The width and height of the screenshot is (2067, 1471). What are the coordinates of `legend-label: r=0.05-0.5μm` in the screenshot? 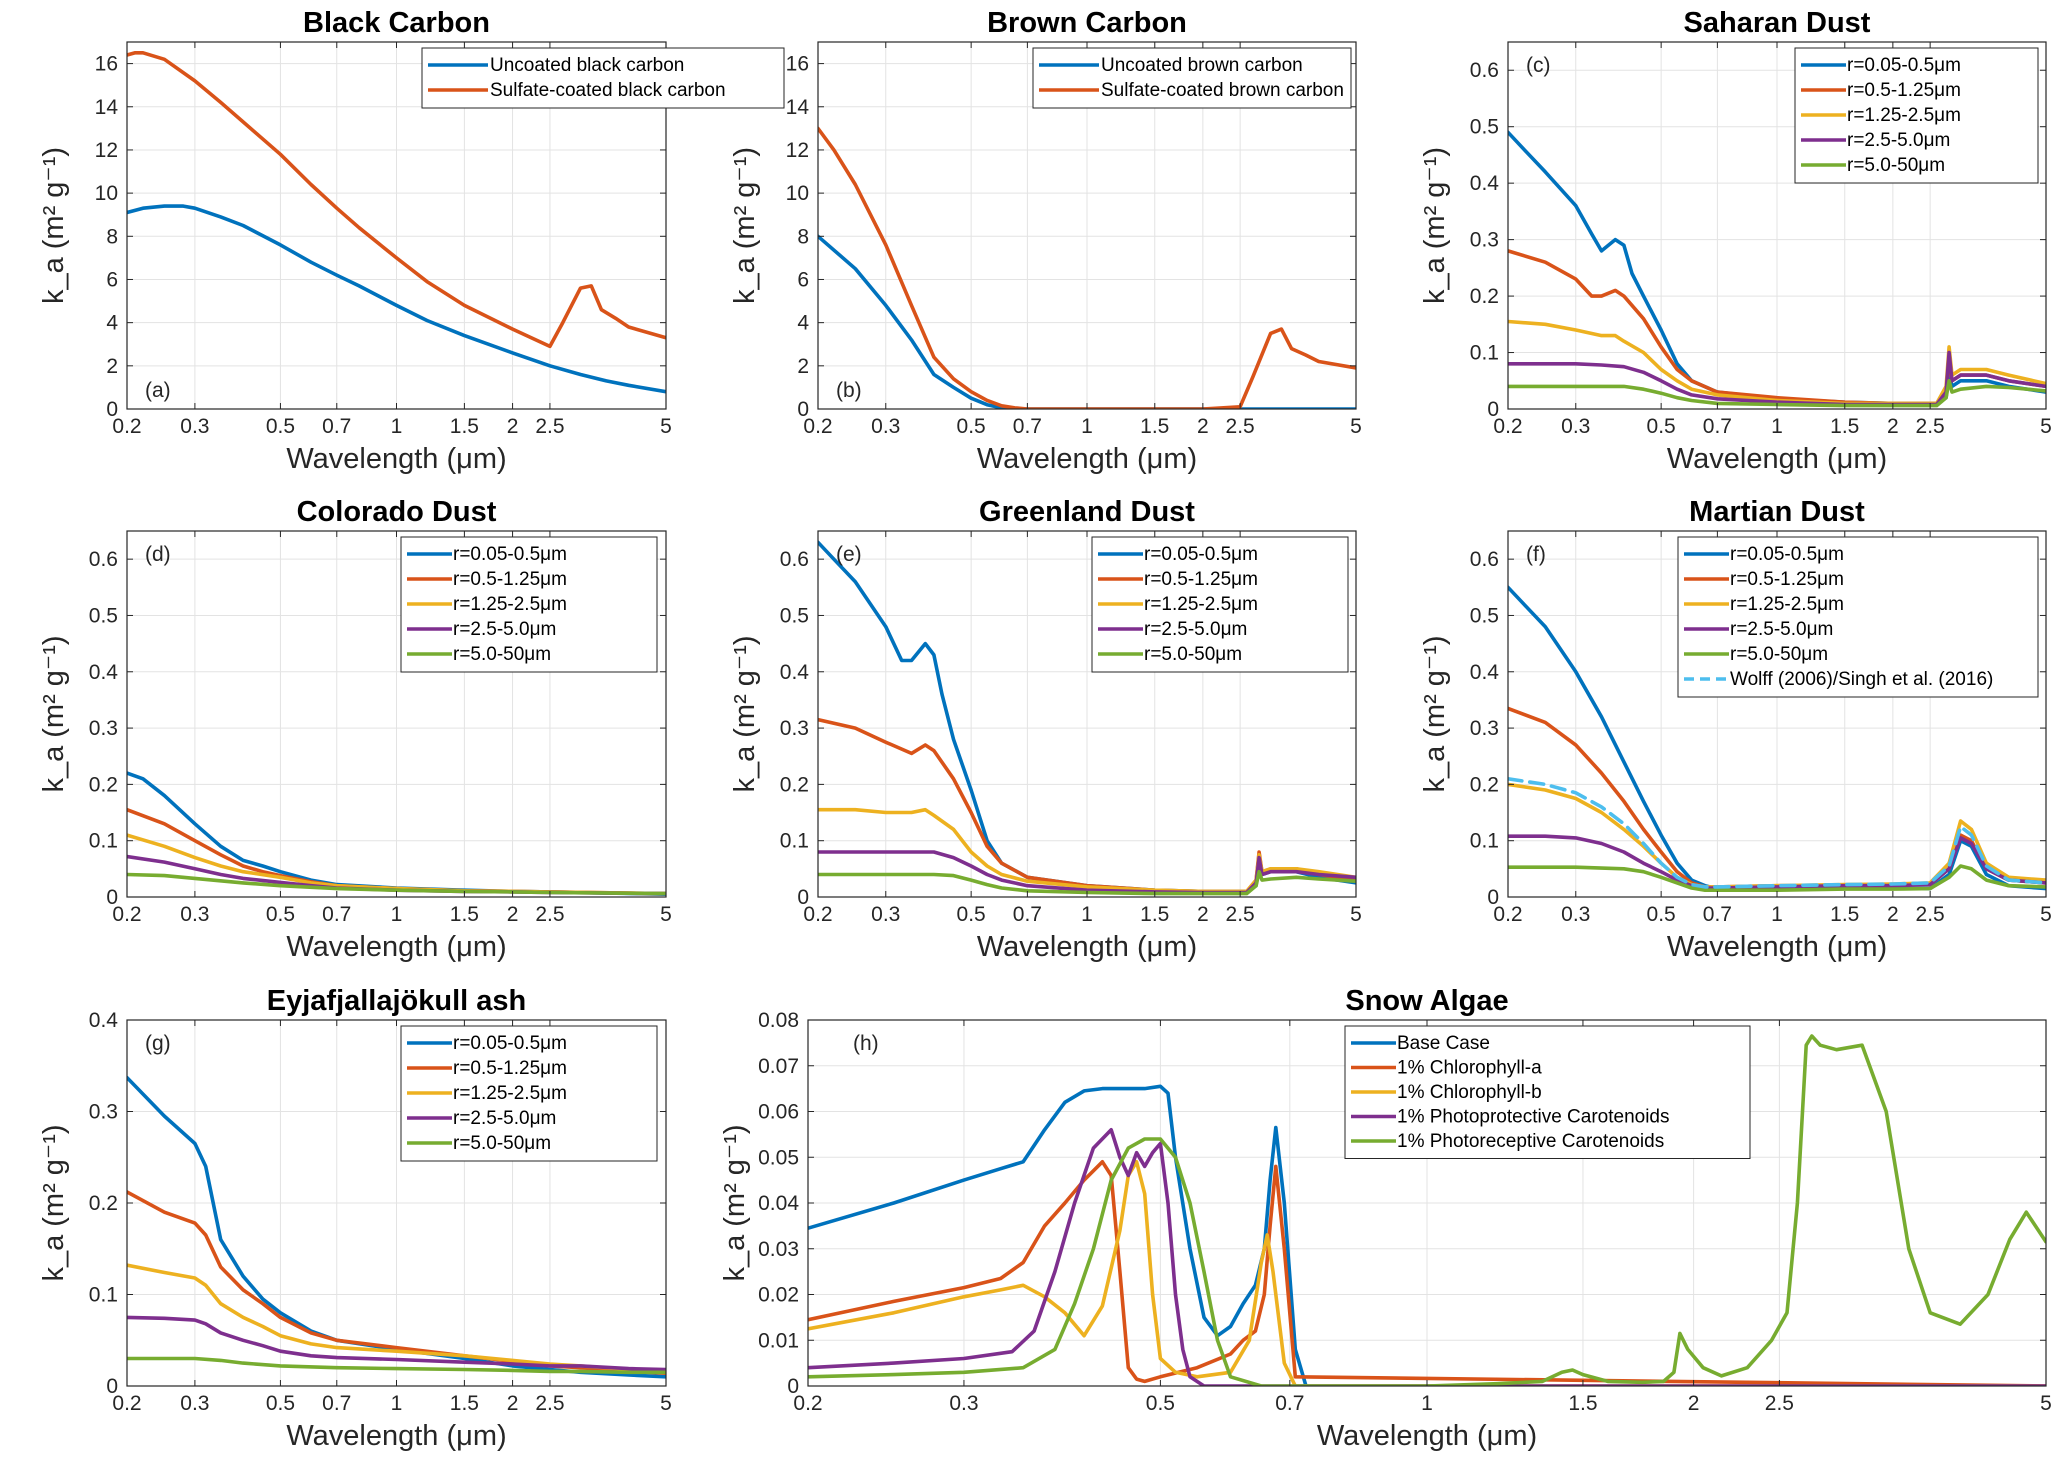 It's located at (1201, 554).